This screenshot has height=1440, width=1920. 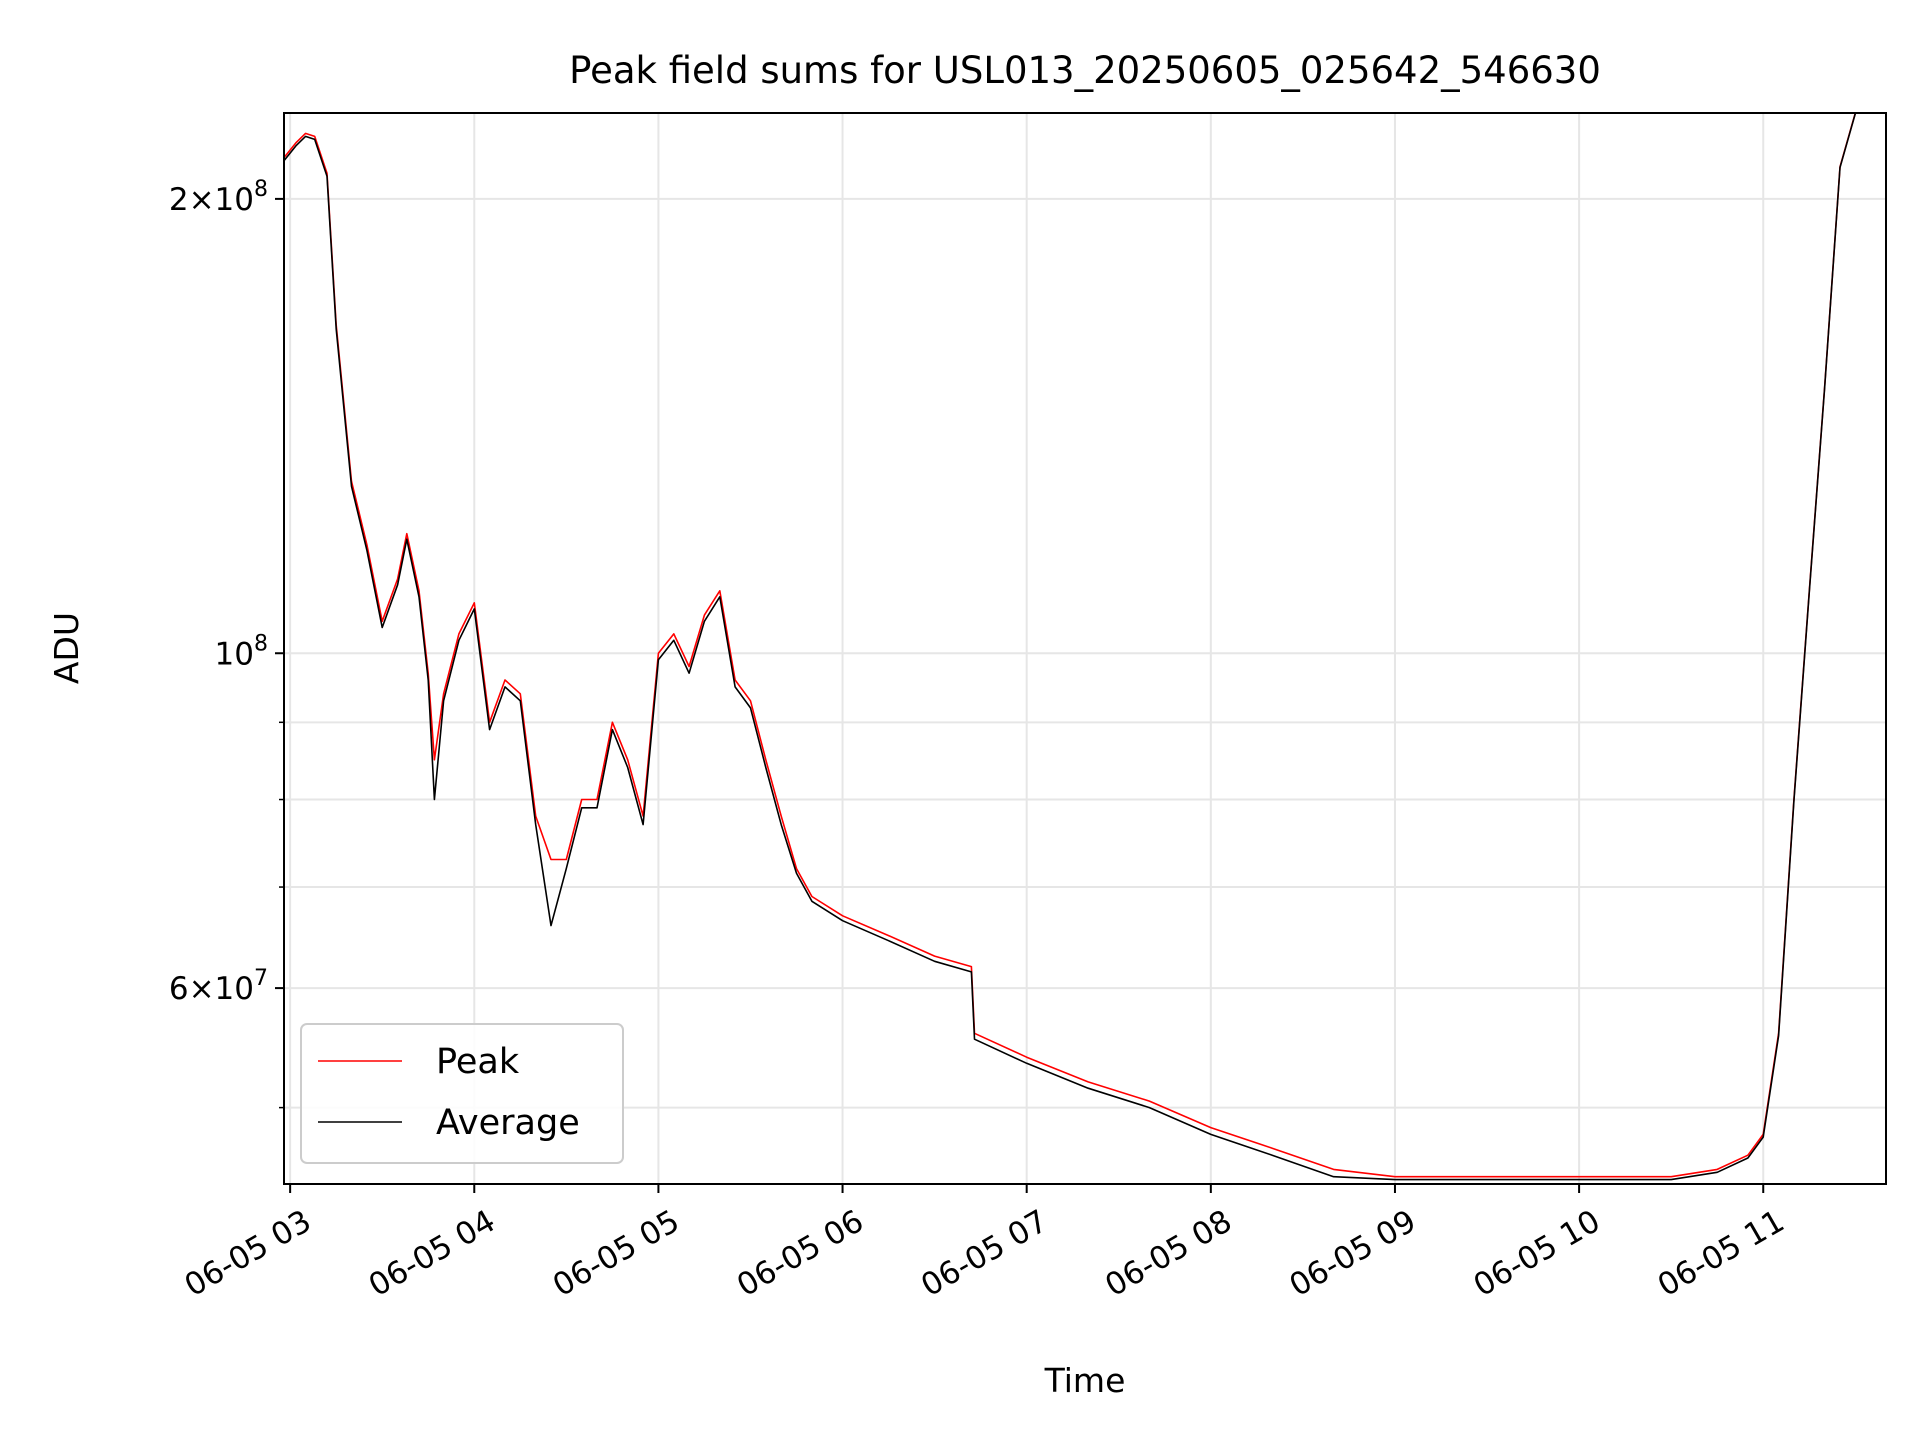 What do you see at coordinates (241, 651) in the screenshot?
I see `y-tick-label: 108` at bounding box center [241, 651].